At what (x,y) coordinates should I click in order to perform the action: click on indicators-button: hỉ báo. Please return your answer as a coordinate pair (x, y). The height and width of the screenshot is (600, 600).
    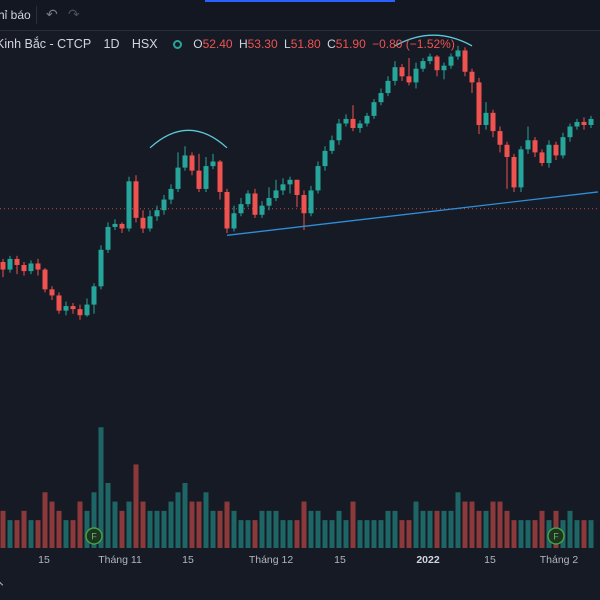
    Looking at the image, I should click on (15, 15).